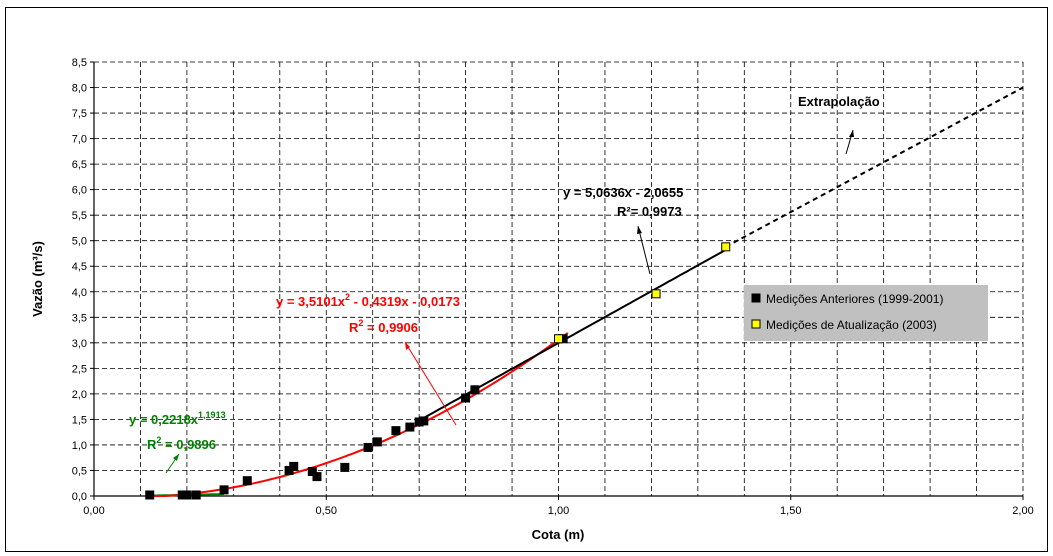  What do you see at coordinates (79, 242) in the screenshot?
I see `y-tick-label: 5,0` at bounding box center [79, 242].